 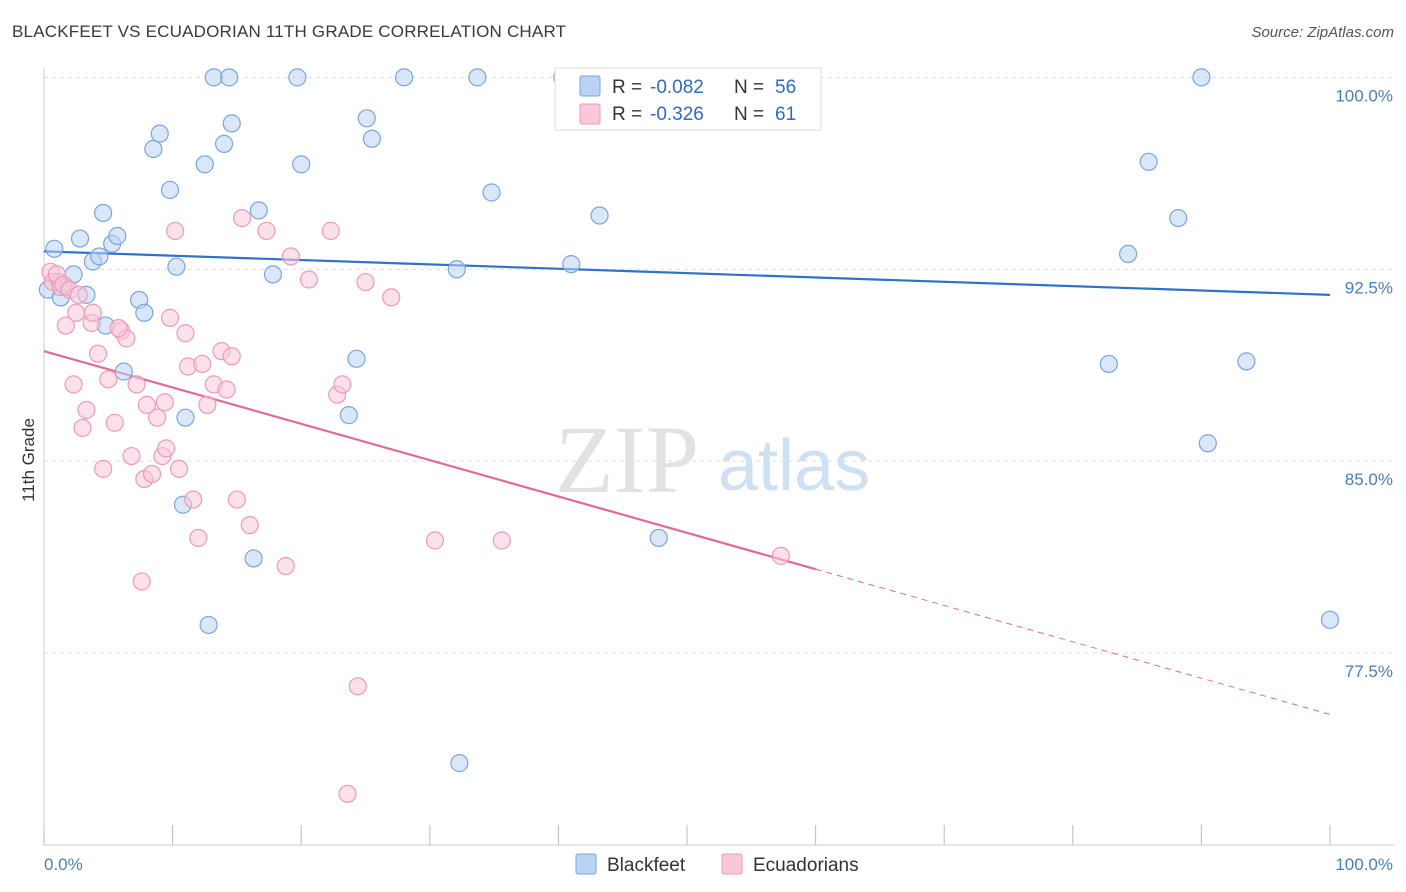 What do you see at coordinates (688, 99) in the screenshot?
I see `correlation-legend: R = -0.082 N = 56 R = -0.326 N = 61` at bounding box center [688, 99].